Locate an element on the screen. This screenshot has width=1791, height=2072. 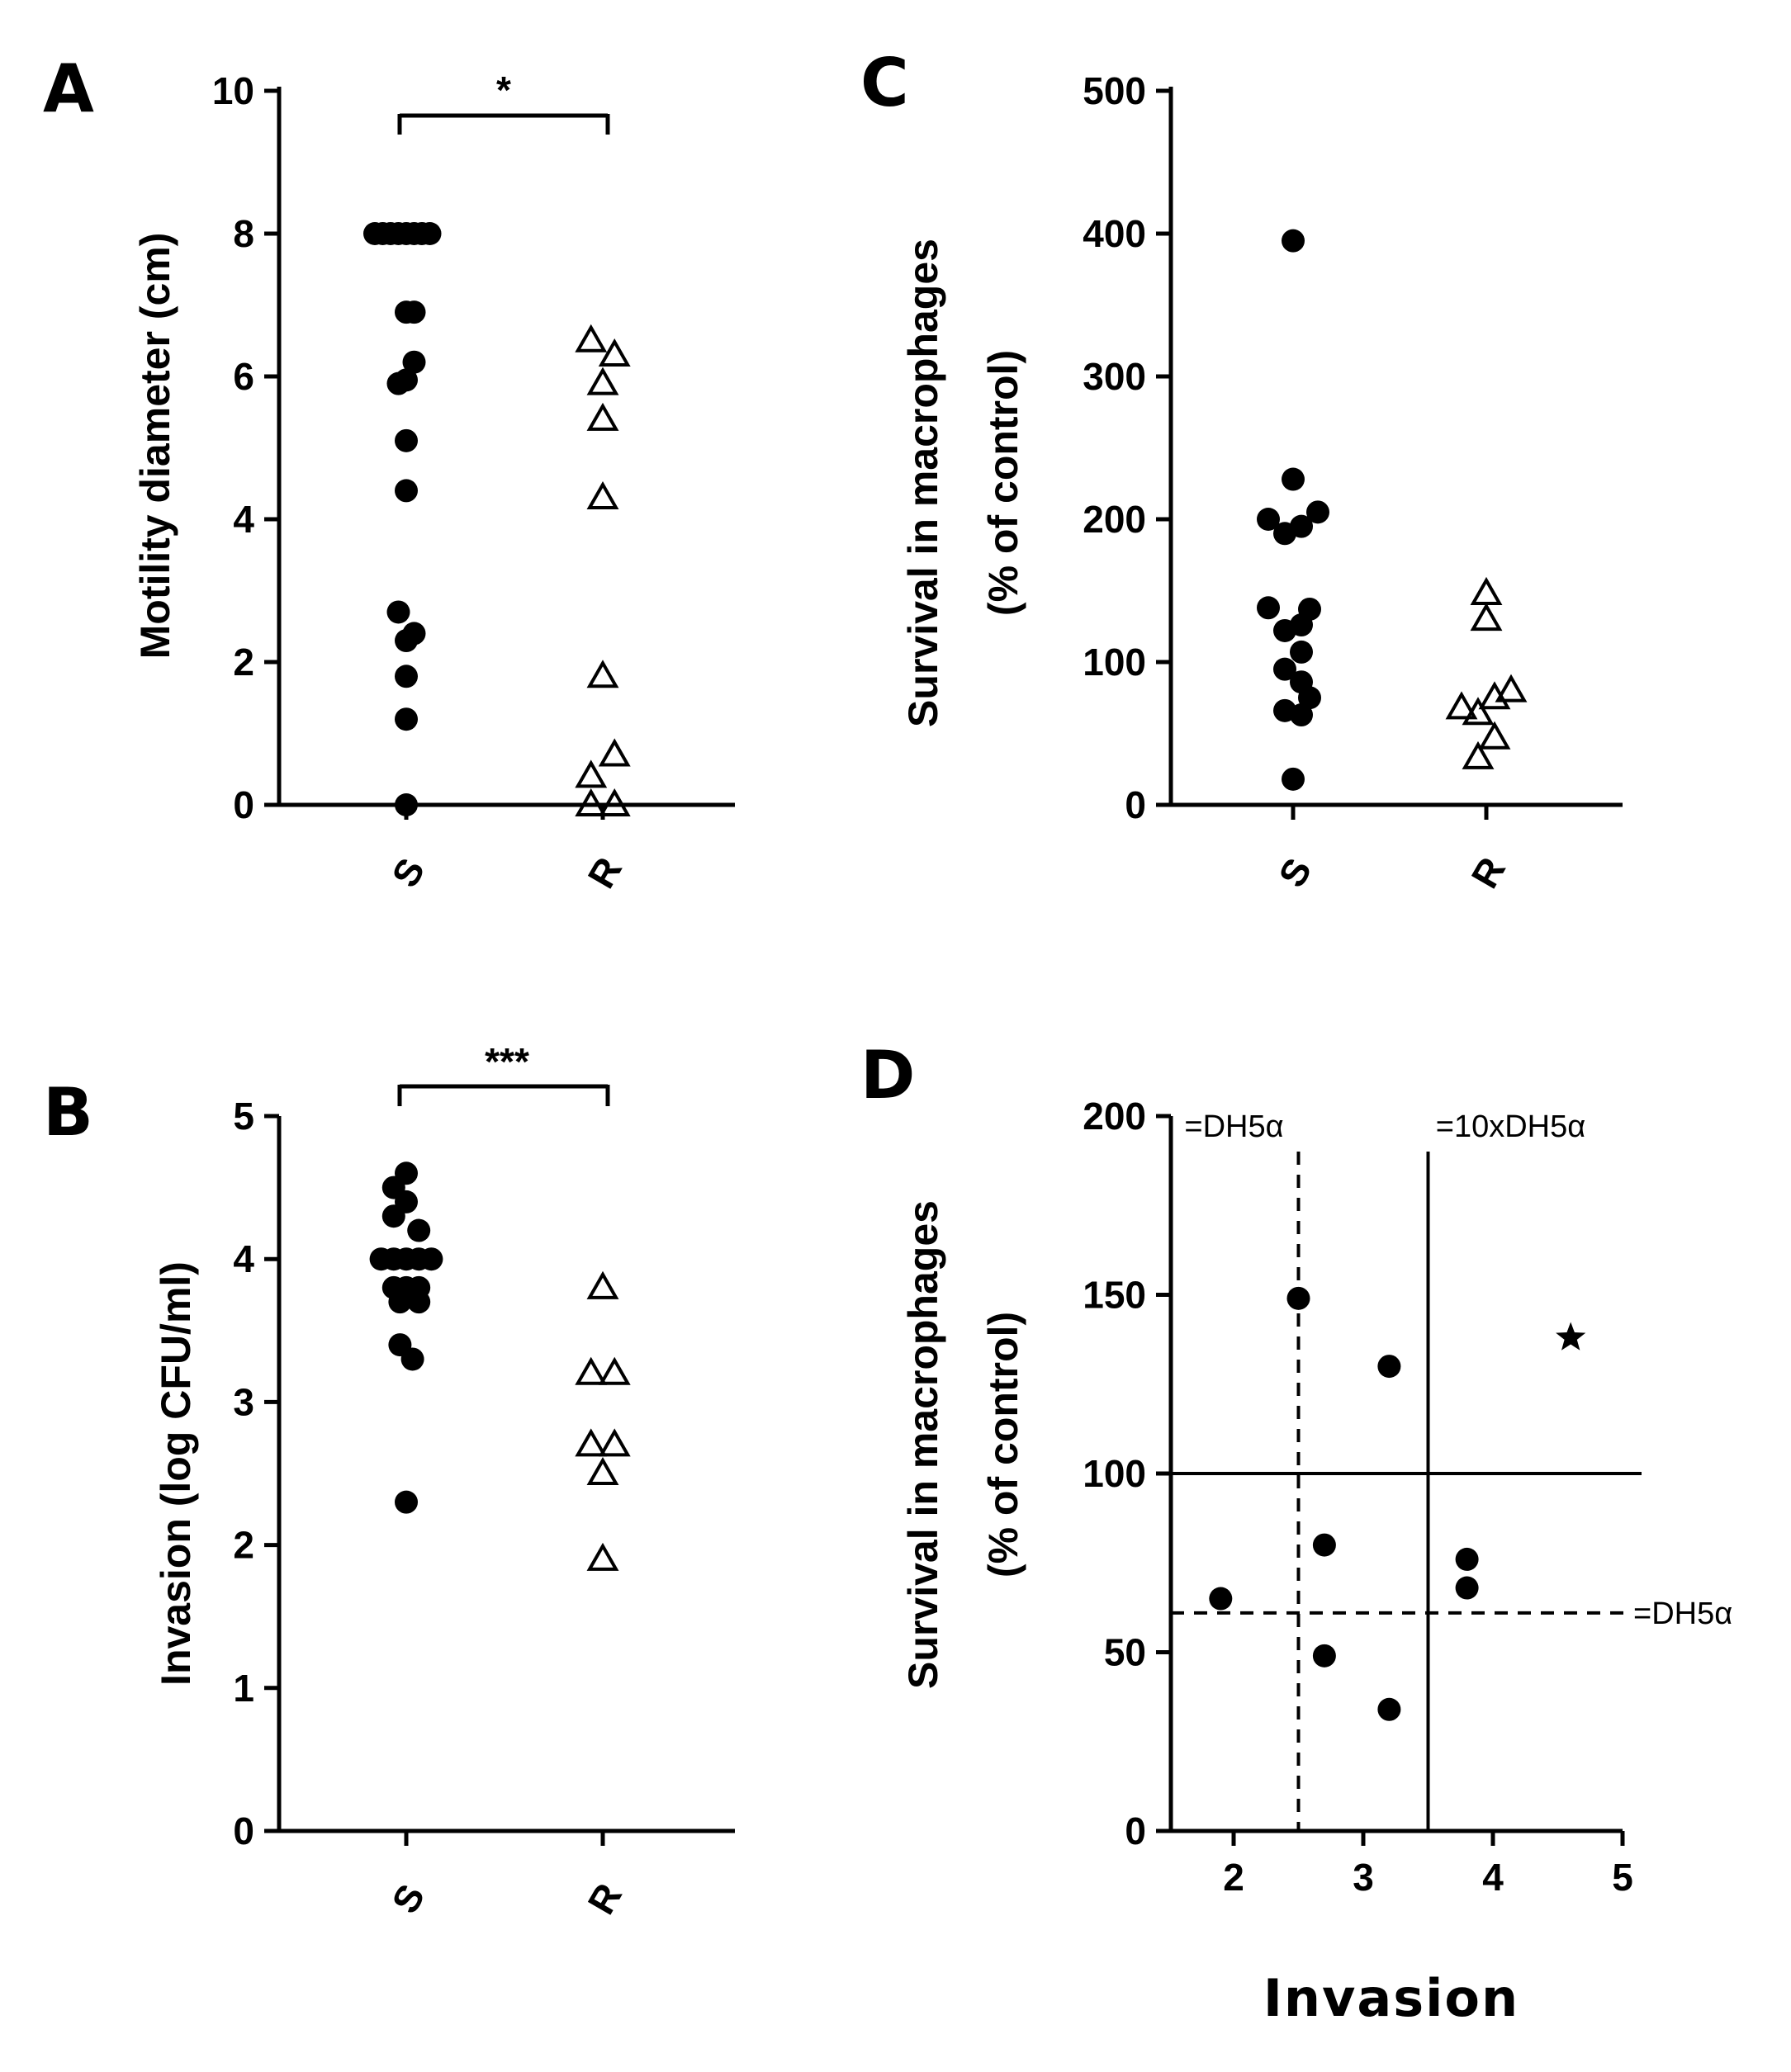
significance-bracket: * is located at coordinates (503, 102).